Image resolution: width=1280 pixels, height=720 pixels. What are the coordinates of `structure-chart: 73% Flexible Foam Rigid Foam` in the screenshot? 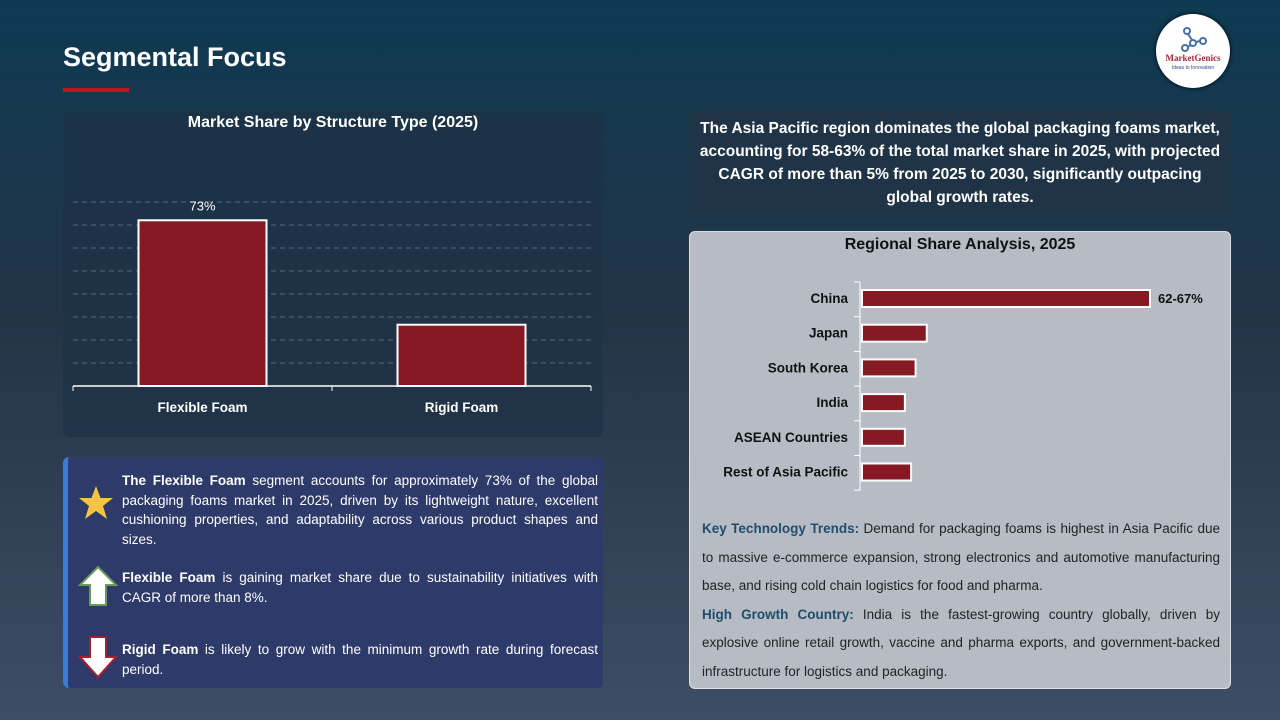 It's located at (332, 306).